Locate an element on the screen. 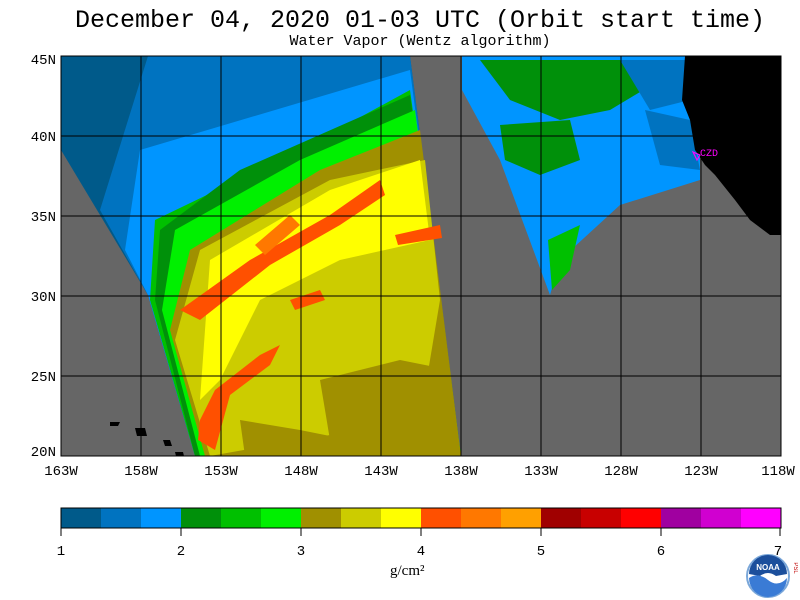  lat-label: 45N is located at coordinates (43, 61).